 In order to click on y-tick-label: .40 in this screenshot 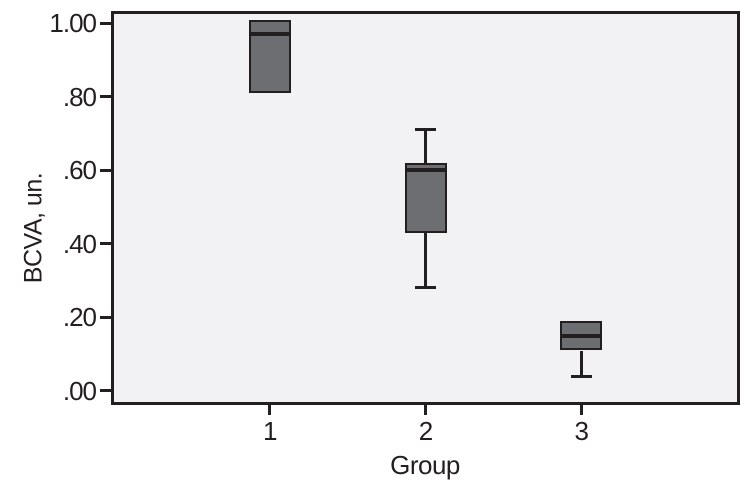, I will do `click(79, 243)`.